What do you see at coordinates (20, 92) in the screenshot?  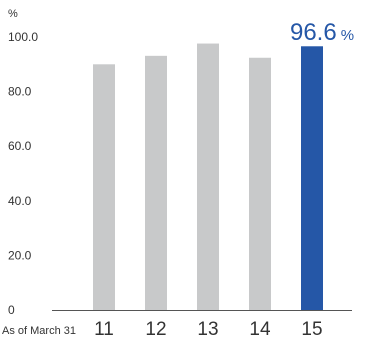 I see `y-tick-label: 80.0` at bounding box center [20, 92].